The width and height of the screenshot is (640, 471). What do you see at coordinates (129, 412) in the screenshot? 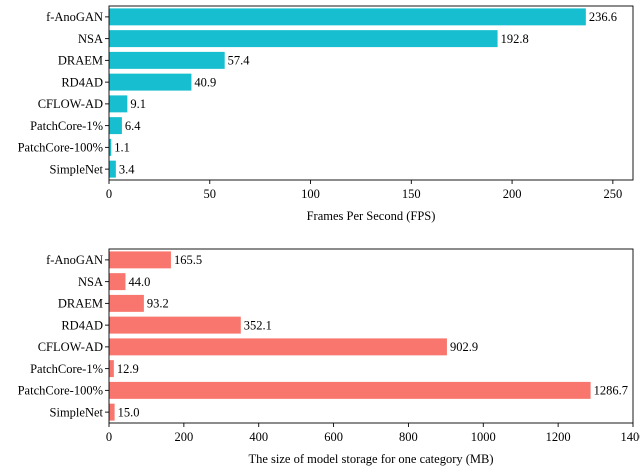
I see `bar-value-label-8: 15.0` at bounding box center [129, 412].